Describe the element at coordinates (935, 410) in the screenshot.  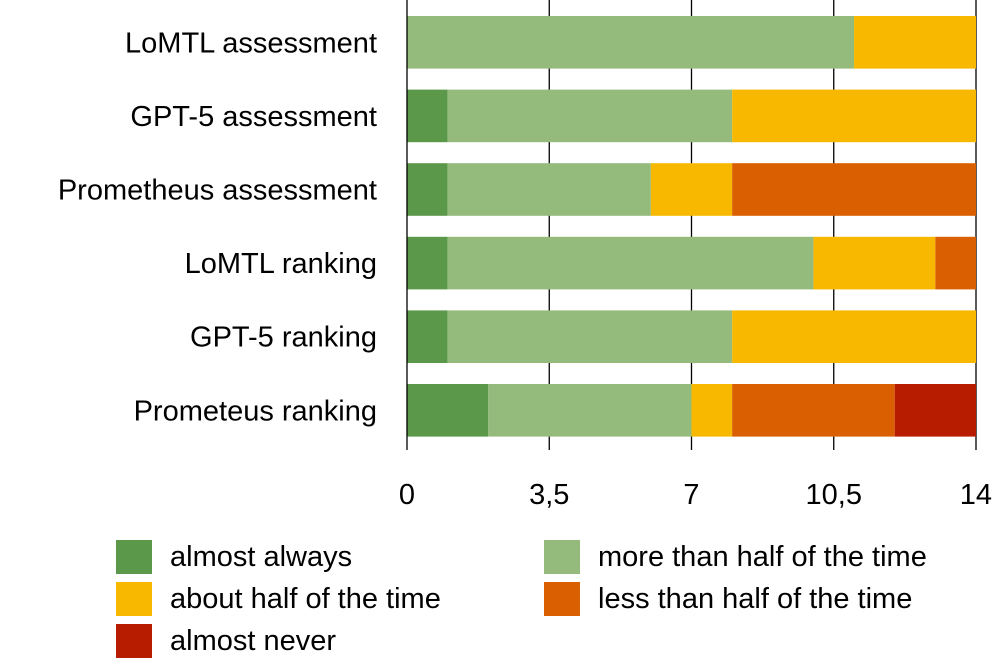
I see `bar-5-almost-never` at that location.